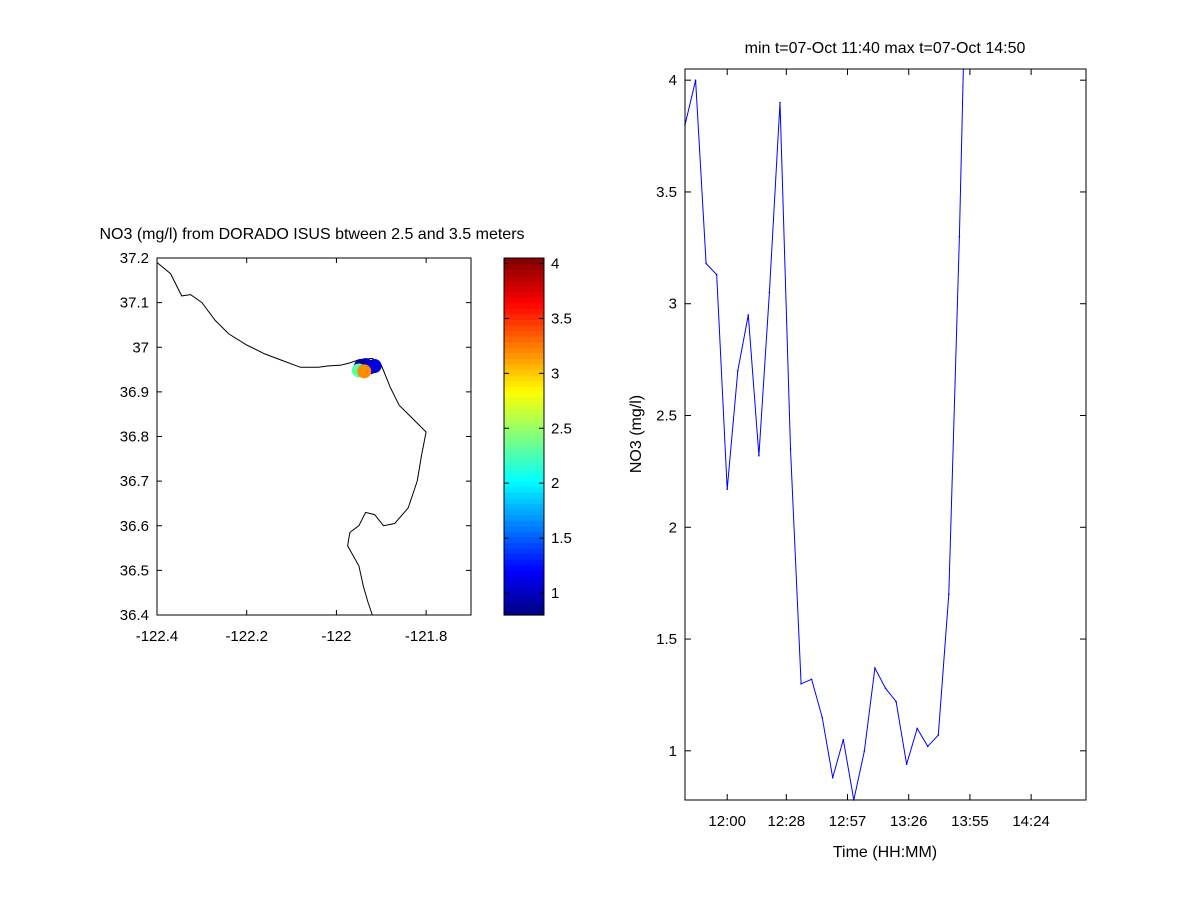 This screenshot has height=900, width=1200. Describe the element at coordinates (666, 192) in the screenshot. I see `ts-ytick-label: 3.5` at that location.